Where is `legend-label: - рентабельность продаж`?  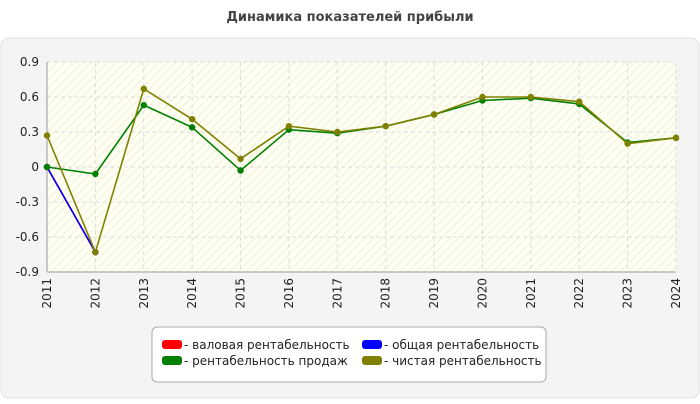 legend-label: - рентабельность продаж is located at coordinates (266, 361).